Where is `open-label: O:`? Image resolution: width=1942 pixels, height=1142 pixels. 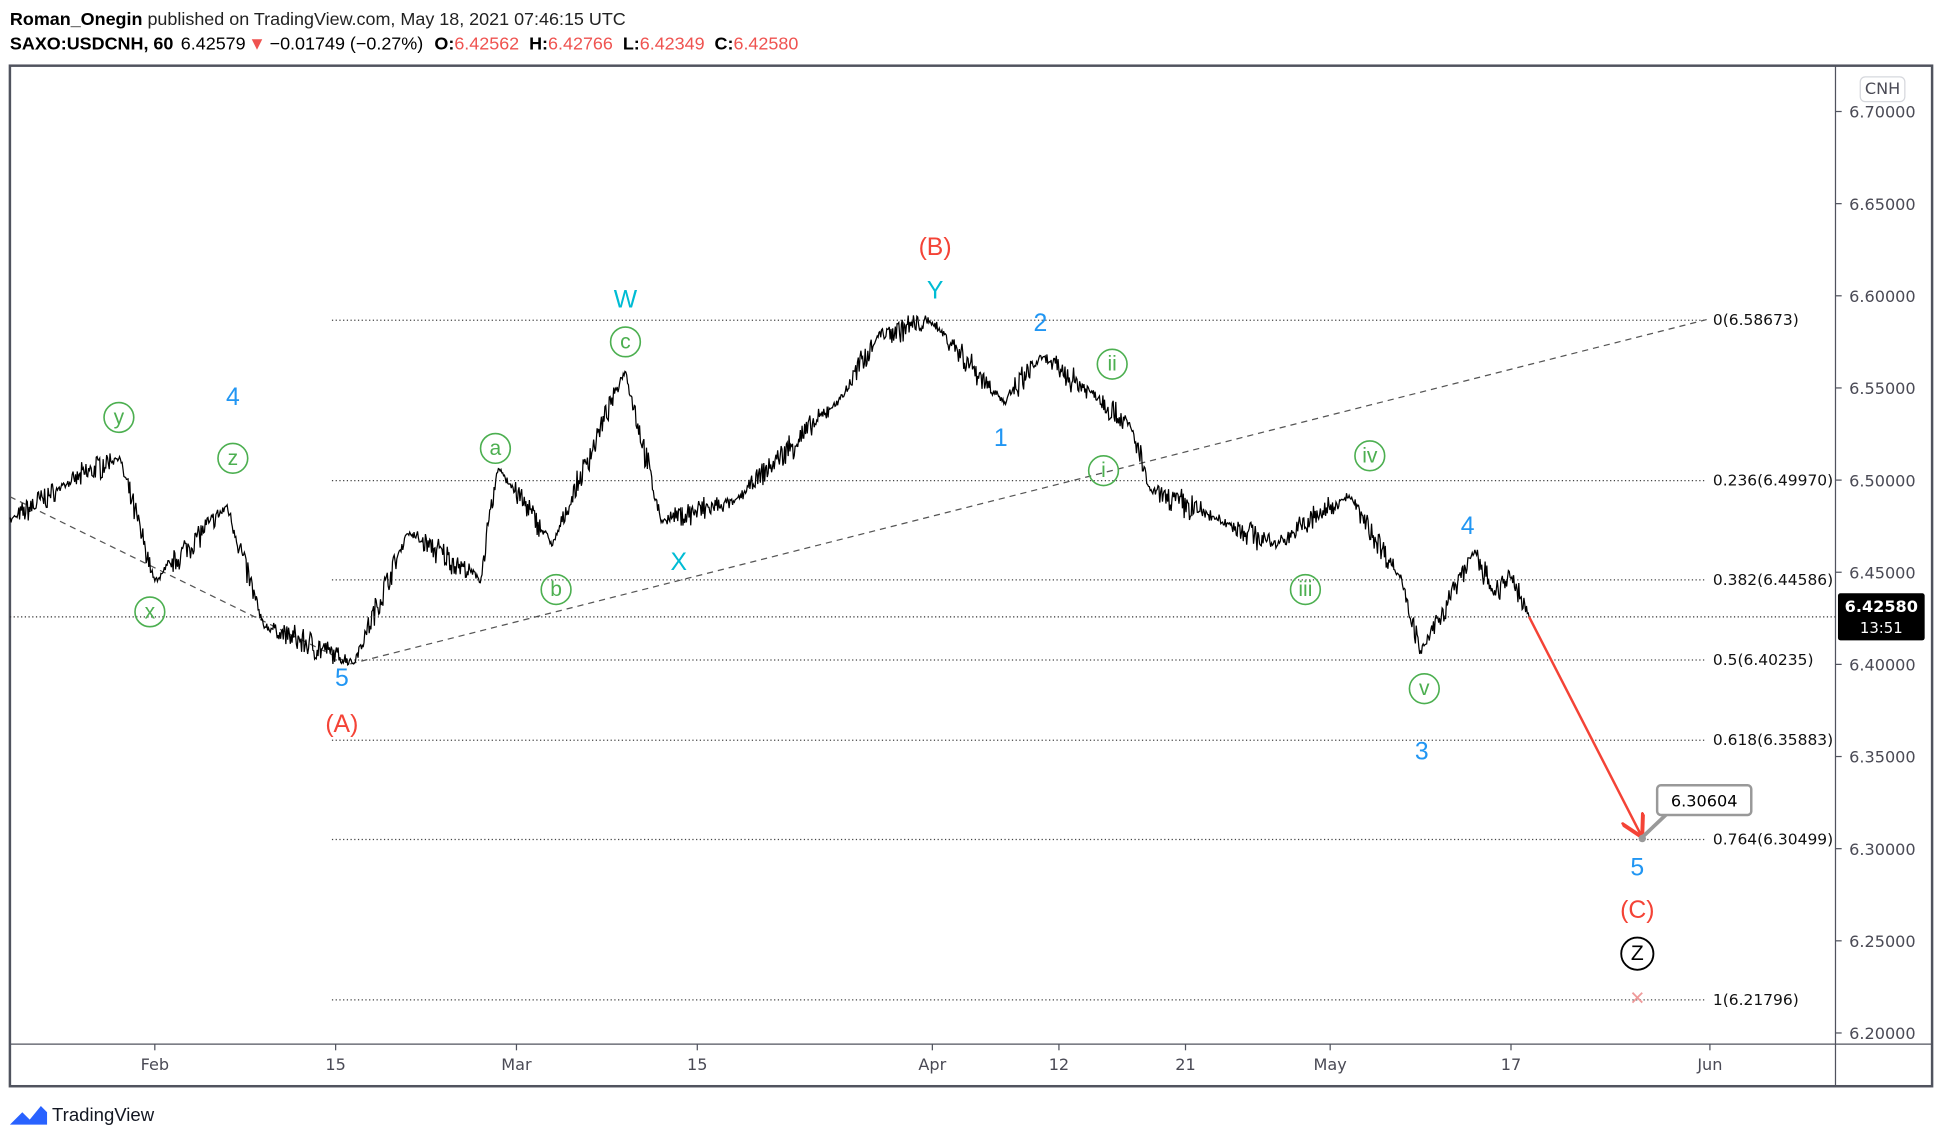
open-label: O: is located at coordinates (444, 44).